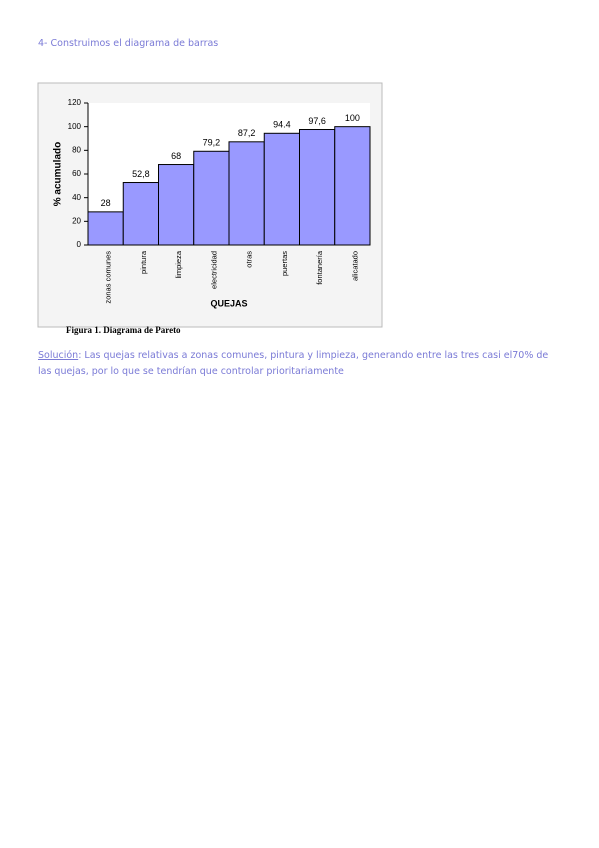  What do you see at coordinates (76, 173) in the screenshot?
I see `y-tick-label: 60` at bounding box center [76, 173].